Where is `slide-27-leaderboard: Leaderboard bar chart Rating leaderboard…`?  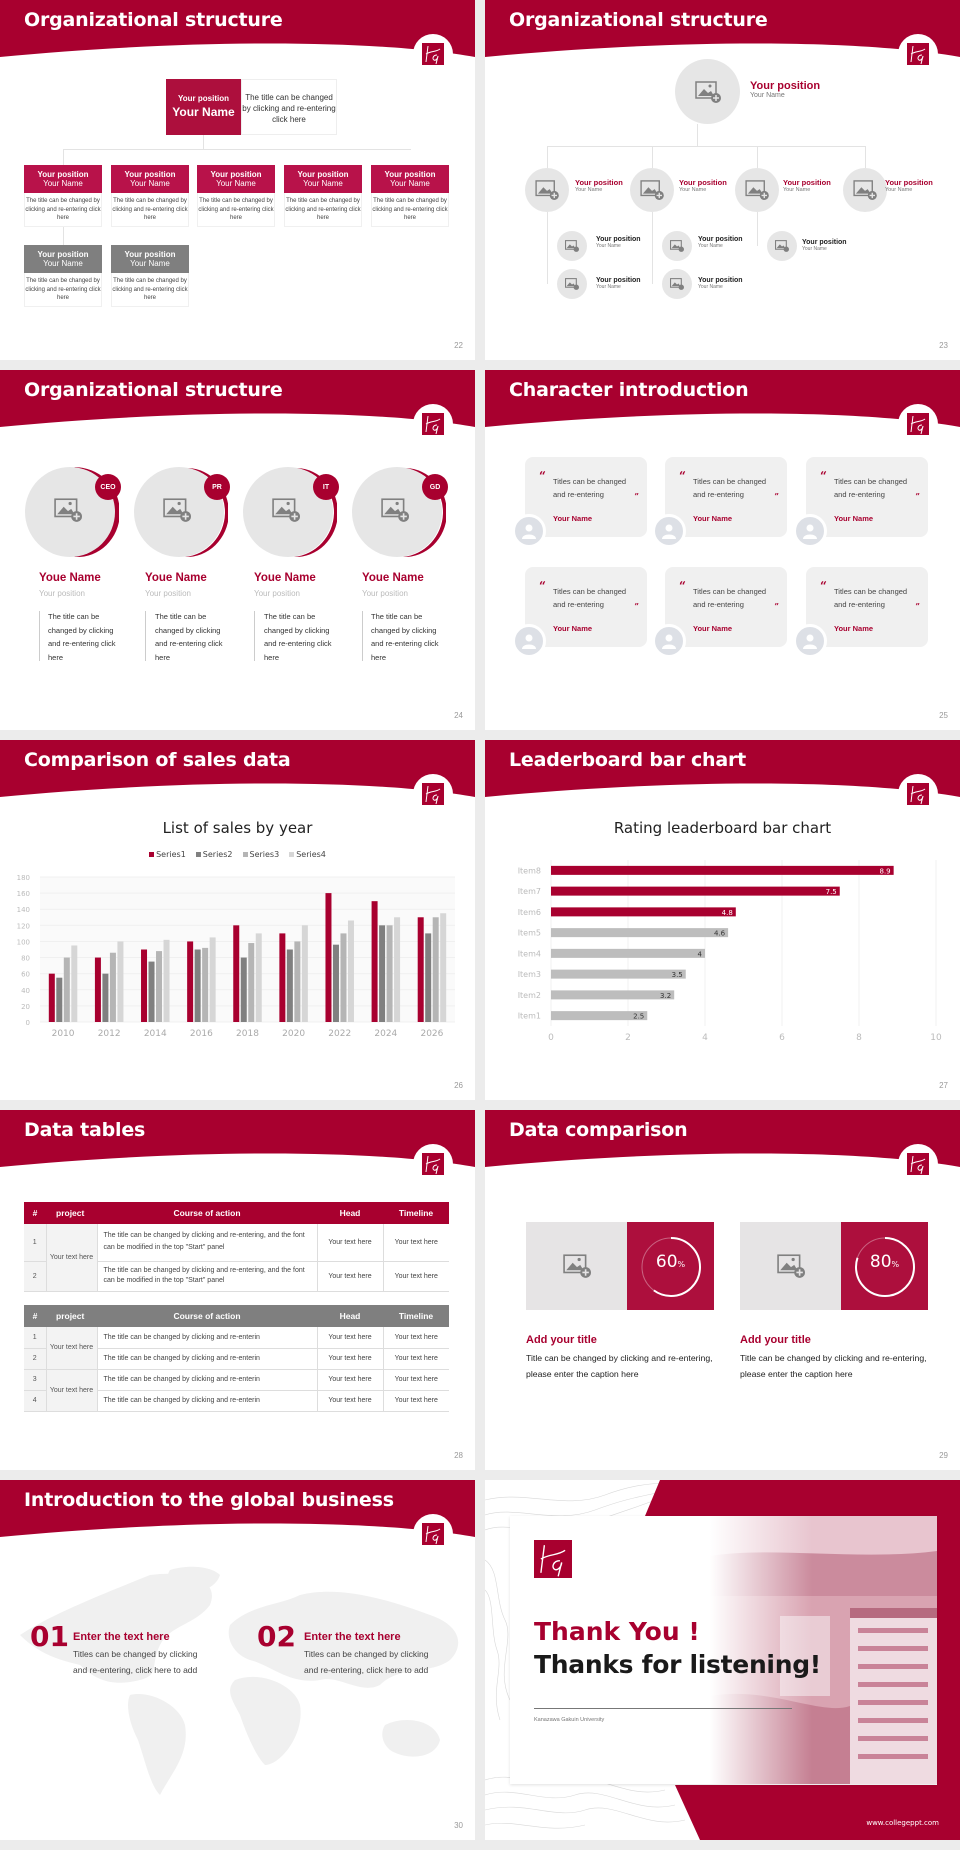
slide-27-leaderboard: Leaderboard bar chart Rating leaderboard… is located at coordinates (722, 920).